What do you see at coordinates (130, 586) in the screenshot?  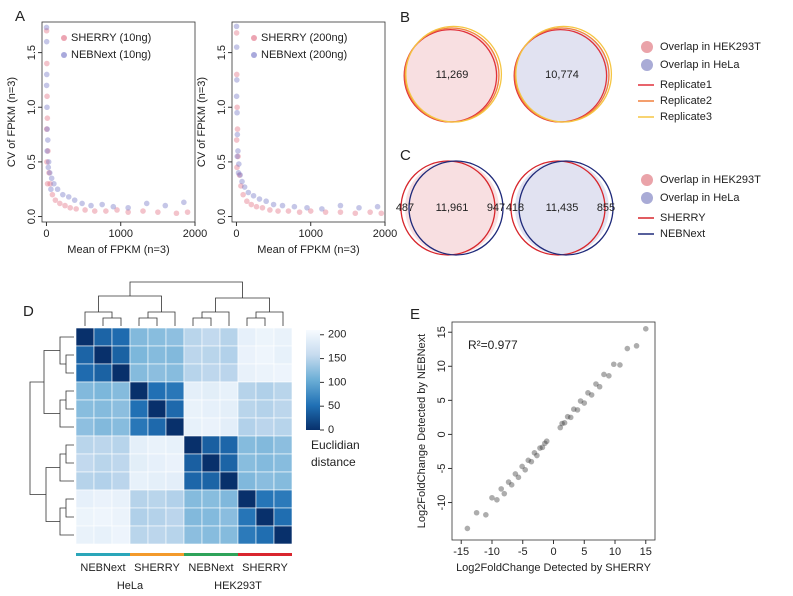 I see `cell-line-label: HeLa` at bounding box center [130, 586].